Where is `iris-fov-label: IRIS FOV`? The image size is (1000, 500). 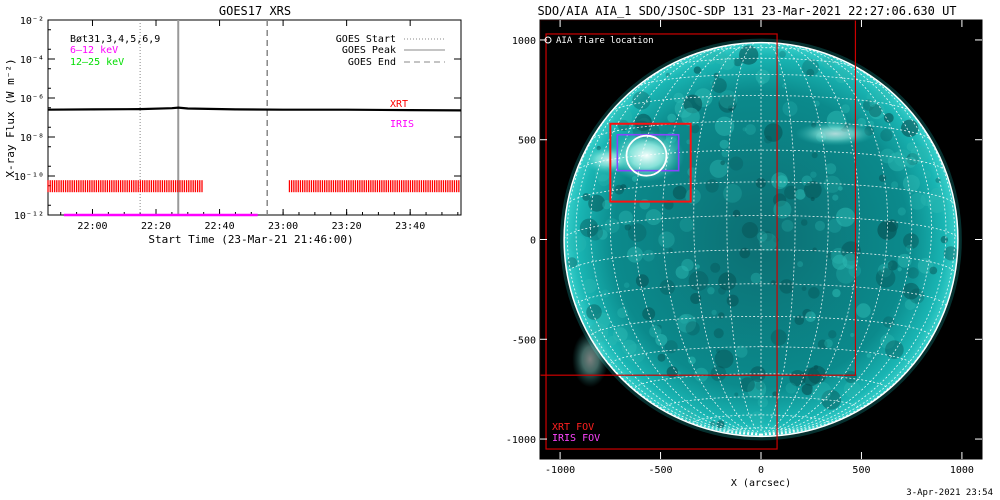 iris-fov-label: IRIS FOV is located at coordinates (576, 438).